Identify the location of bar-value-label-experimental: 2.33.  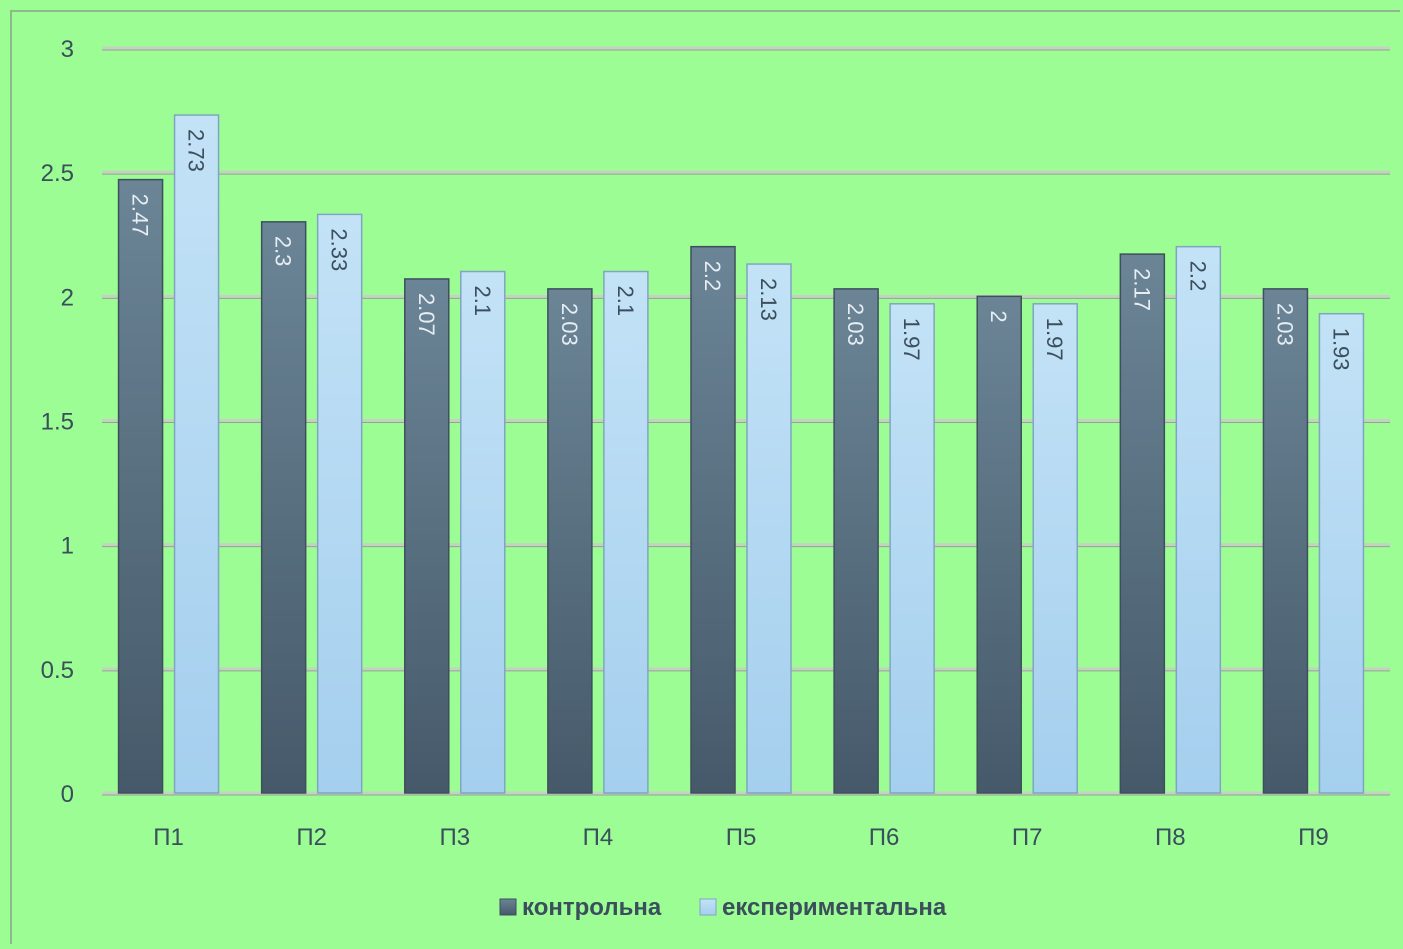
(339, 249).